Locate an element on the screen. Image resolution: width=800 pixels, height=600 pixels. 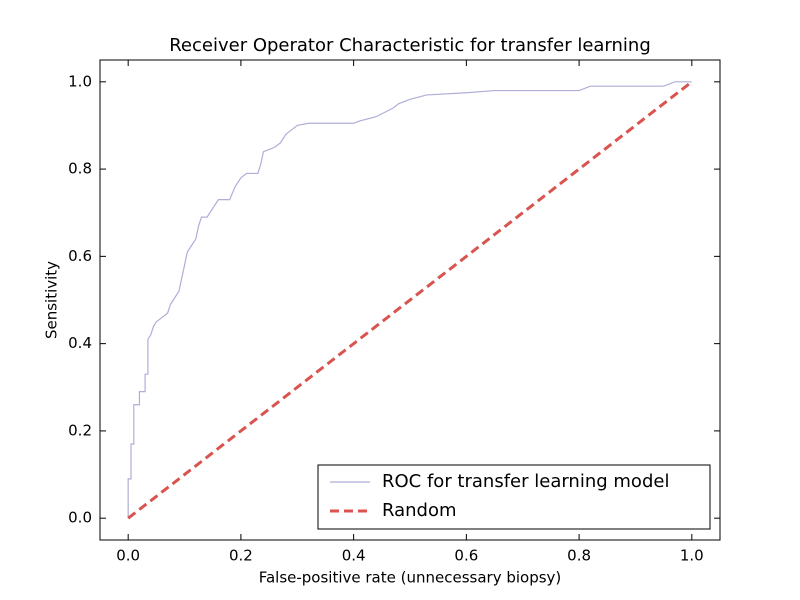
x-tick-label: 0.6 is located at coordinates (466, 556).